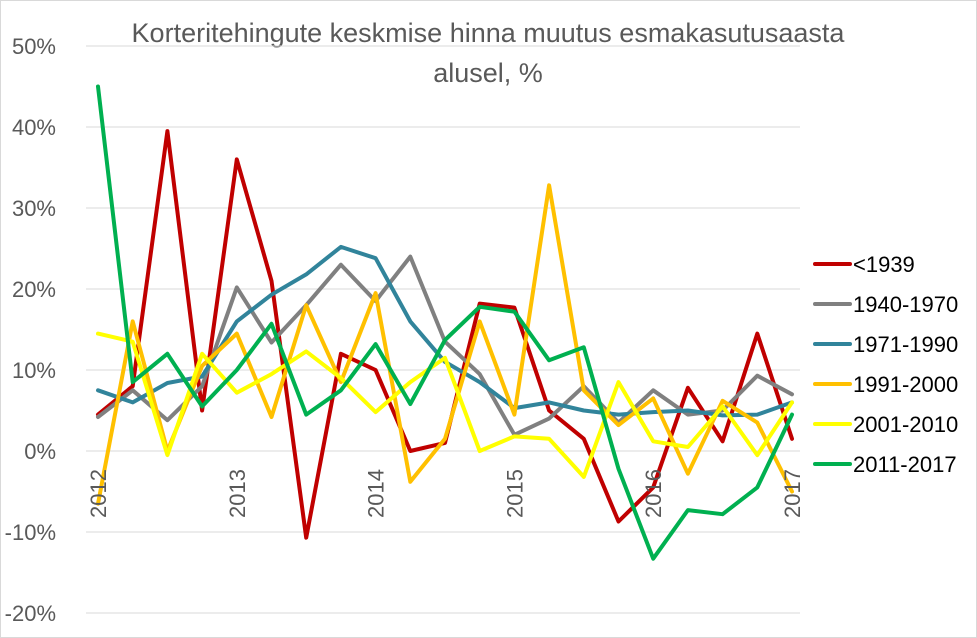  Describe the element at coordinates (98, 493) in the screenshot. I see `x-tick-label: 2012` at that location.